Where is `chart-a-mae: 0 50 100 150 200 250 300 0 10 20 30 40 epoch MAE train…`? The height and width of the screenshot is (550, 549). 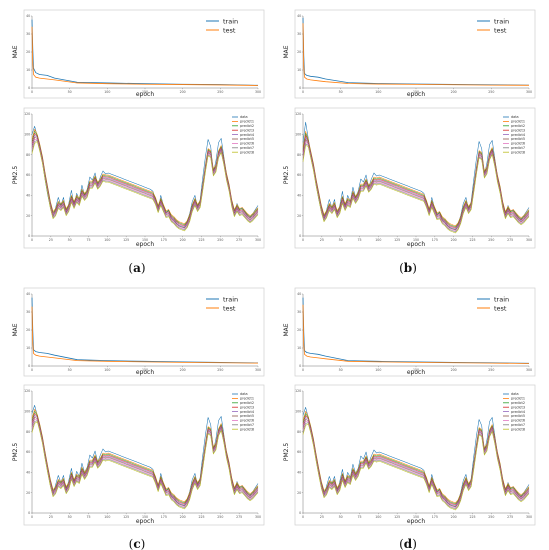 chart-a-mae: 0 50 100 150 200 250 300 0 10 20 30 40 epoch MAE train… is located at coordinates (138, 54).